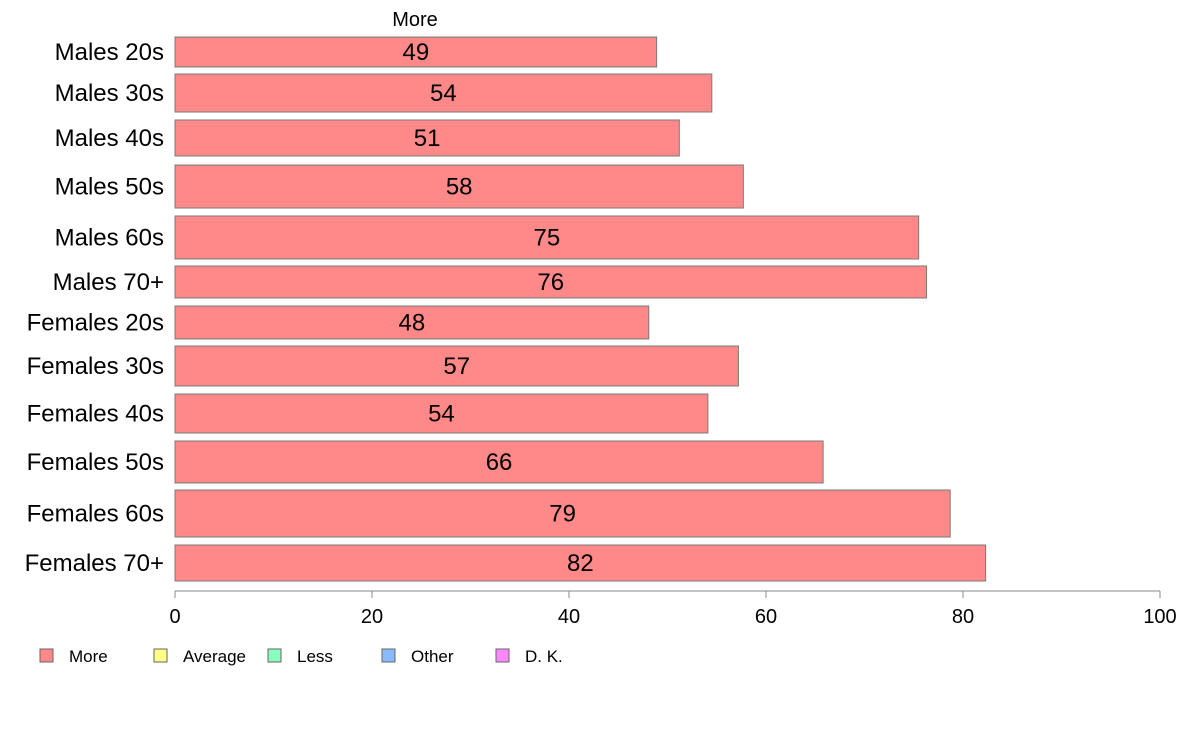 The height and width of the screenshot is (736, 1188). What do you see at coordinates (94, 563) in the screenshot?
I see `category-label: Females 70+` at bounding box center [94, 563].